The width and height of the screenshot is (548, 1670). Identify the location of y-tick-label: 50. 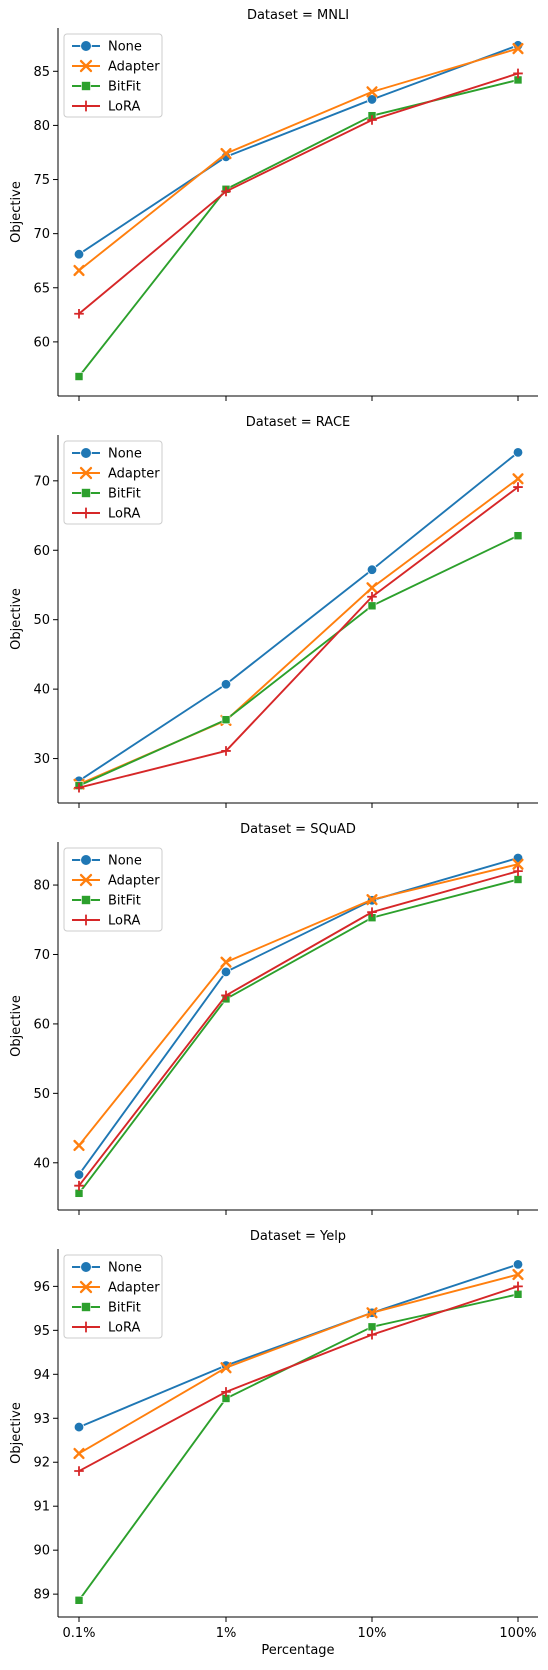
(41, 1094).